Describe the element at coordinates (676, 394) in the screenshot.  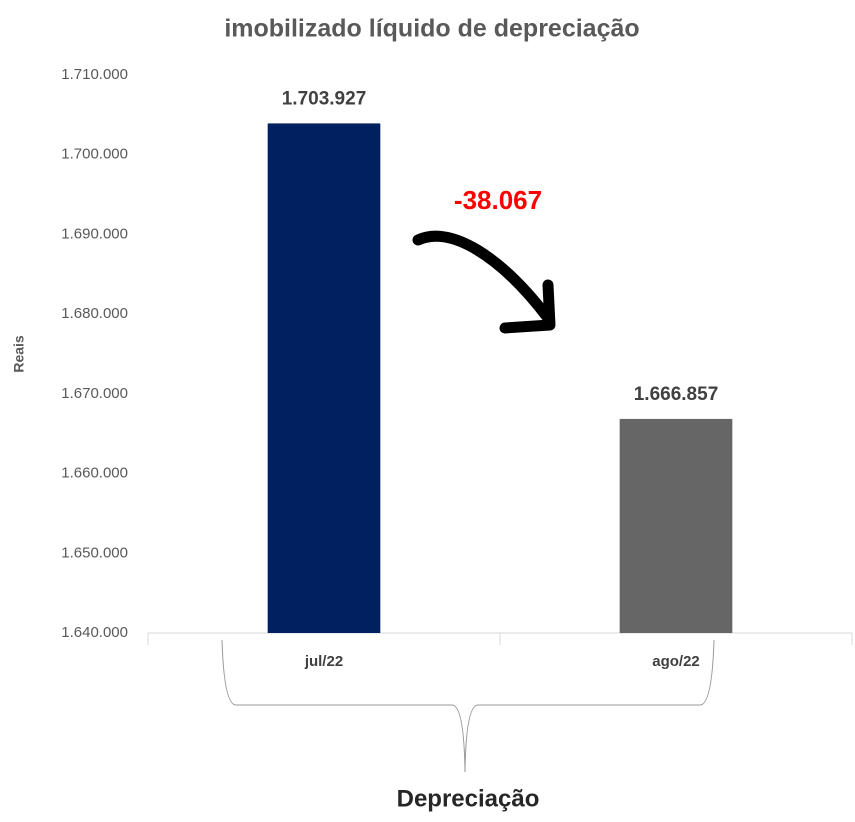
I see `data-label: 1.666.857` at that location.